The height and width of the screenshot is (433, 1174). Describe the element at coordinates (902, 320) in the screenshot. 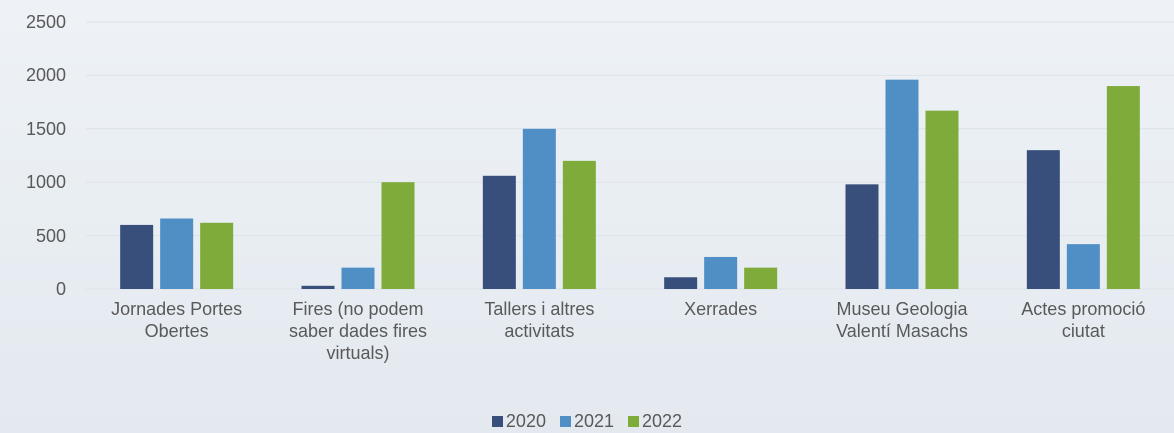

I see `x-tick-label: Museu Geologia Valentí Masachs` at that location.